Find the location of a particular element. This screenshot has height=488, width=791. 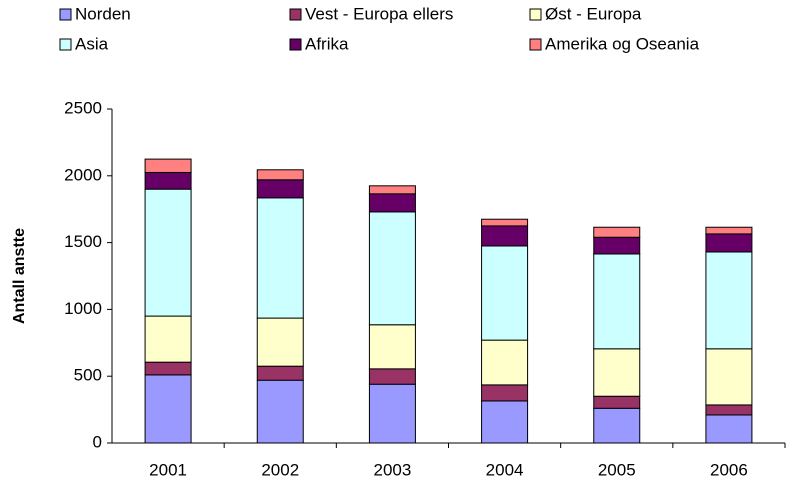

legend-label: Afrika is located at coordinates (327, 43).